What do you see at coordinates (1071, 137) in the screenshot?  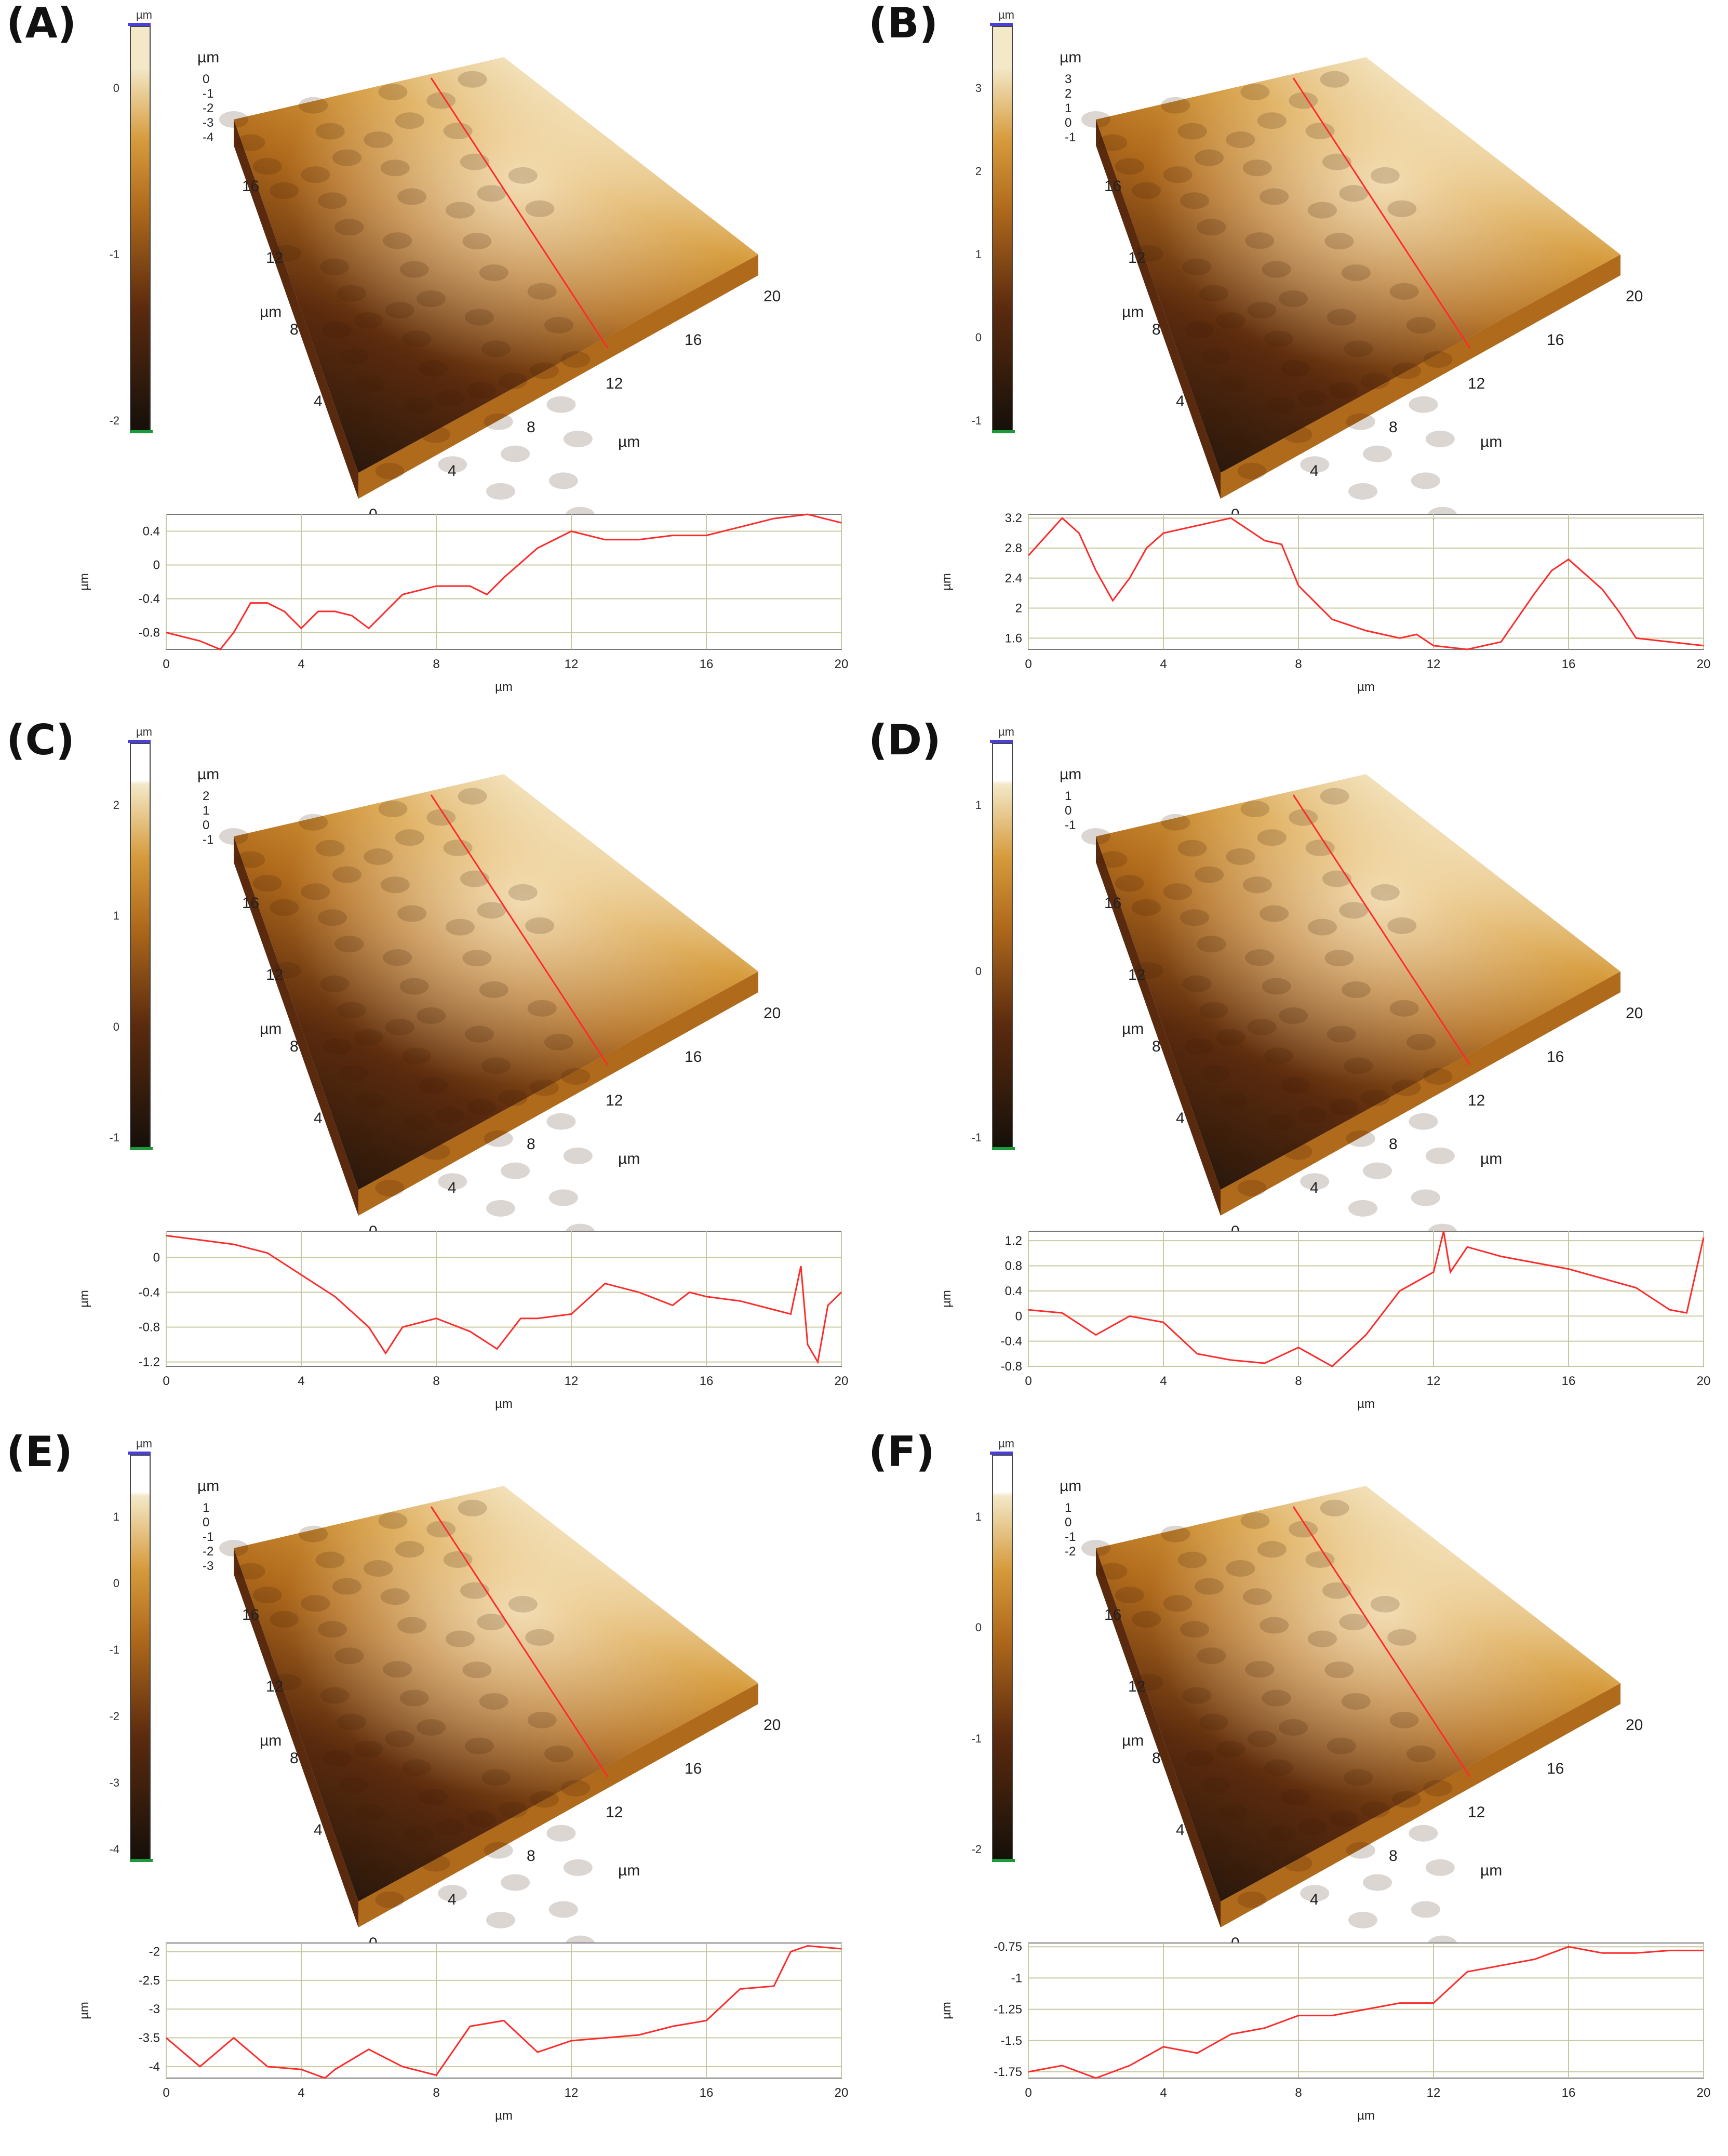 I see `surface-z-tick: -1` at bounding box center [1071, 137].